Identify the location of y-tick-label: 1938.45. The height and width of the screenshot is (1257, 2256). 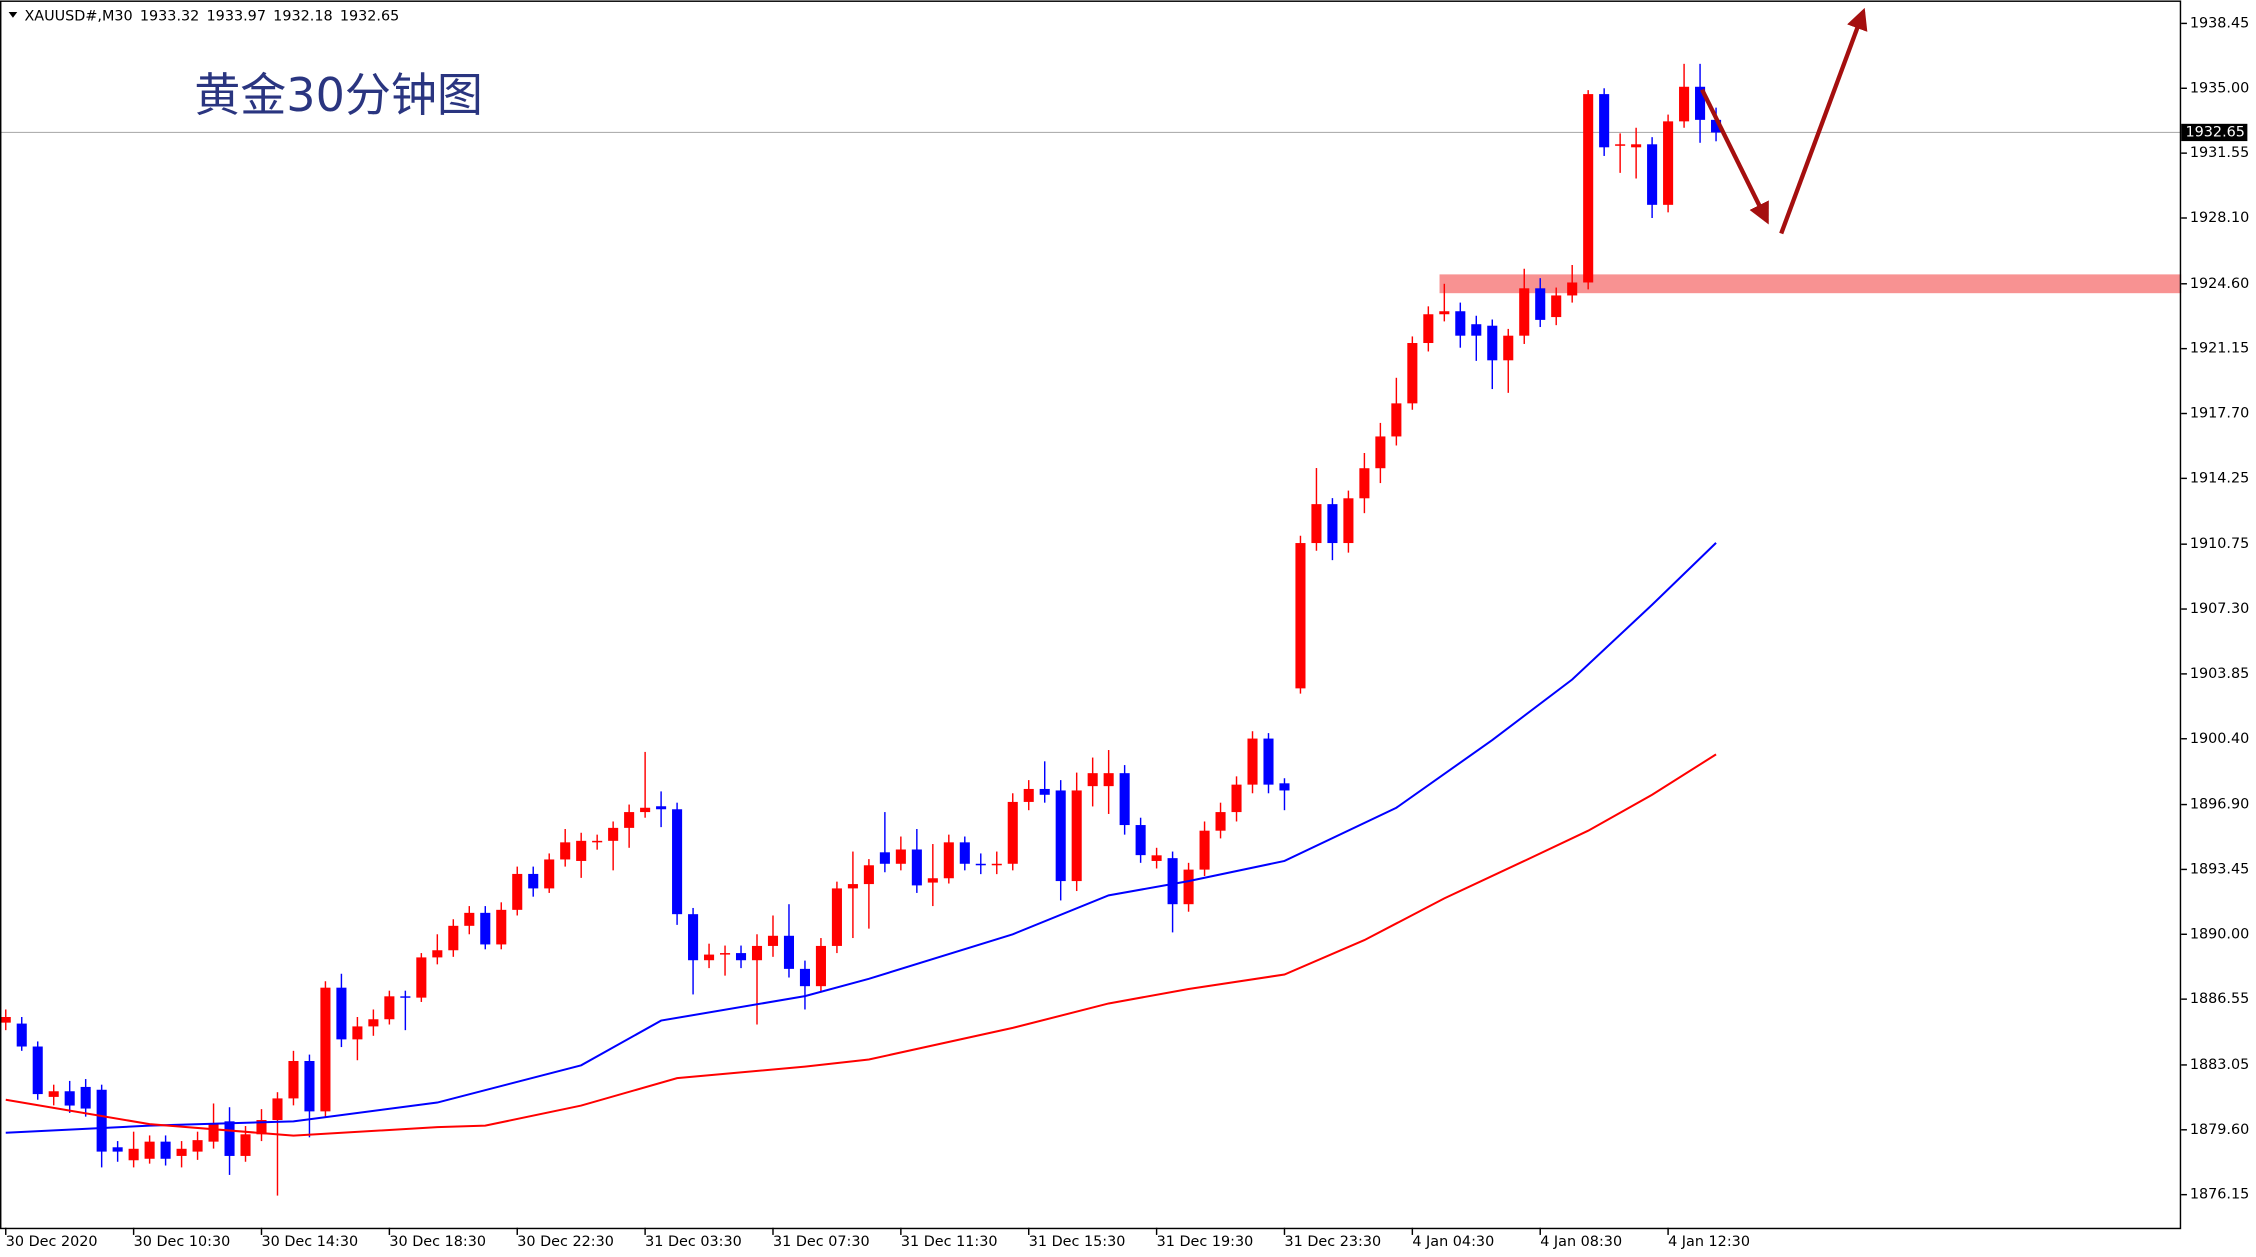
(2219, 23).